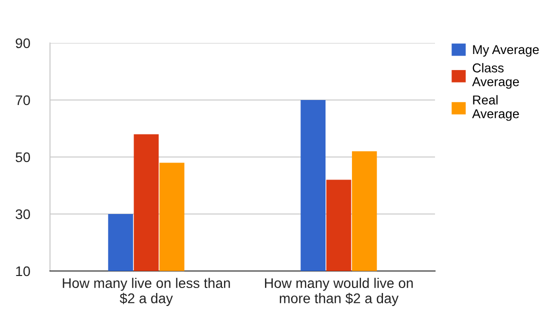 The width and height of the screenshot is (555, 336). Describe the element at coordinates (339, 292) in the screenshot. I see `x-tick-label: How many would live on more than $2 a day` at that location.